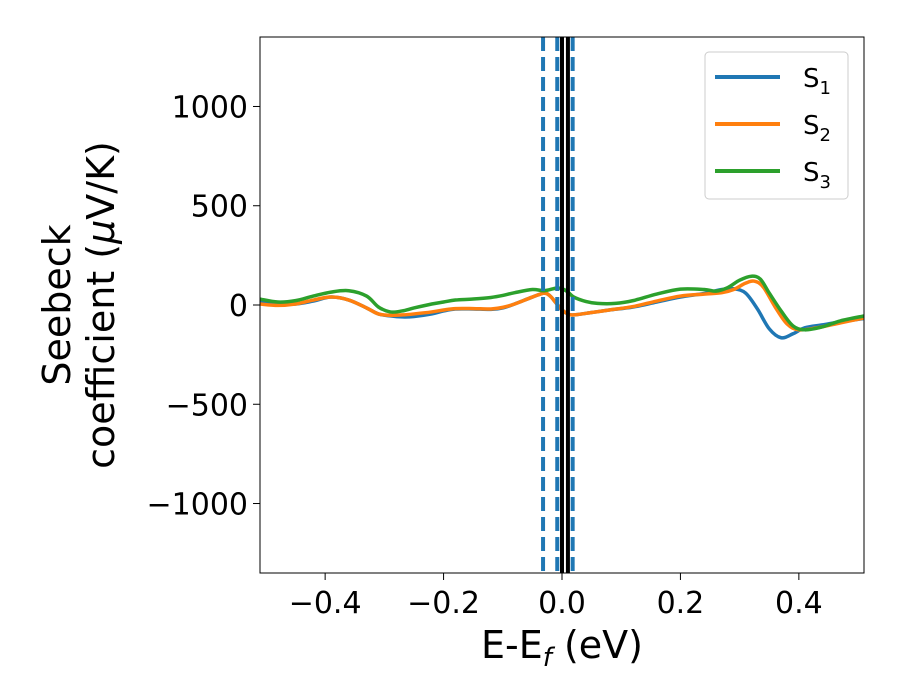 This screenshot has width=900, height=700. I want to click on y-axis-title-line2: coefficient (μV/K), so click(101, 305).